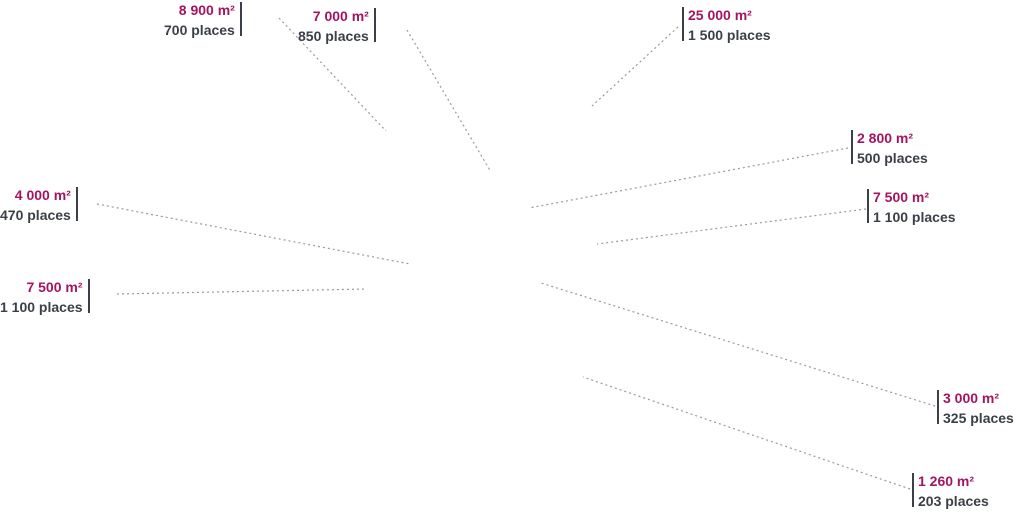  I want to click on area-label: 7 000 m², so click(340, 16).